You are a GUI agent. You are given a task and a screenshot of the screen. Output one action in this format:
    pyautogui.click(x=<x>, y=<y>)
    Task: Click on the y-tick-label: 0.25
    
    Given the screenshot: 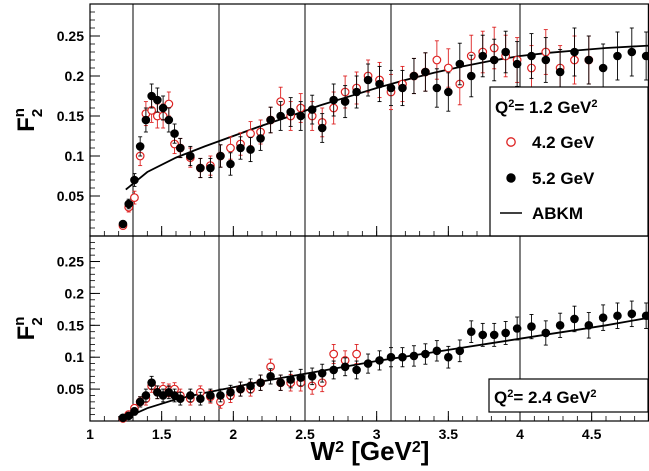 What is the action you would take?
    pyautogui.click(x=70, y=36)
    